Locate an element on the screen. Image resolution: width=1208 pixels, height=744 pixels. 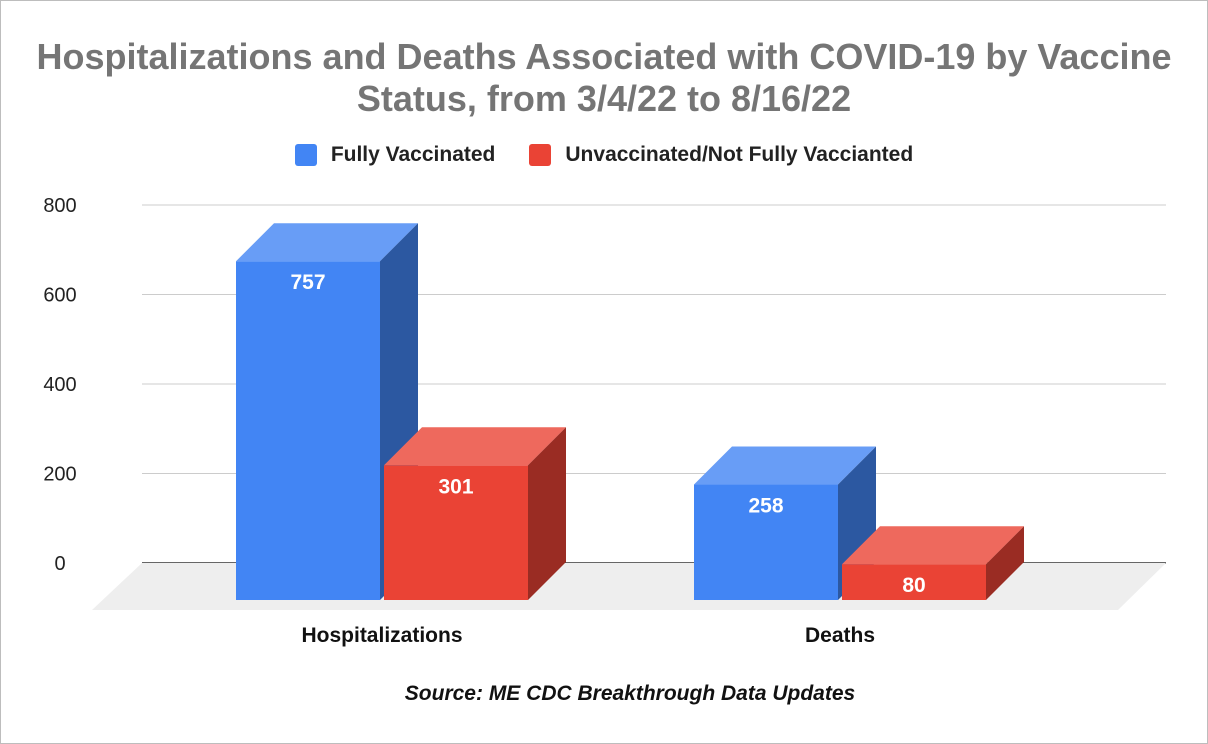
chart-source-note: Source: ME CDC Breakthrough Data Updates is located at coordinates (630, 693).